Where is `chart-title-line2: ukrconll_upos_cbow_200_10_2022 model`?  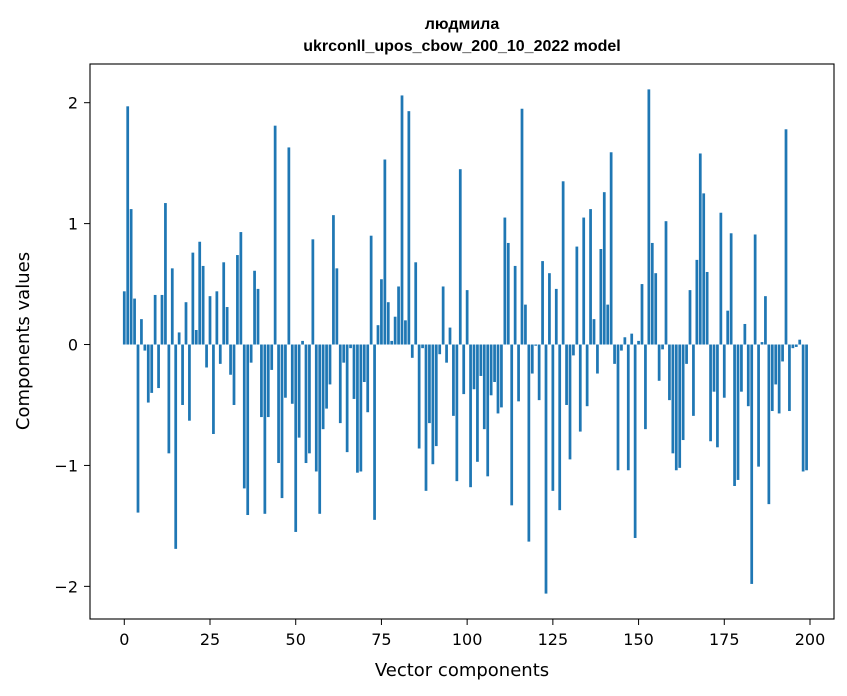 chart-title-line2: ukrconll_upos_cbow_200_10_2022 model is located at coordinates (461, 46).